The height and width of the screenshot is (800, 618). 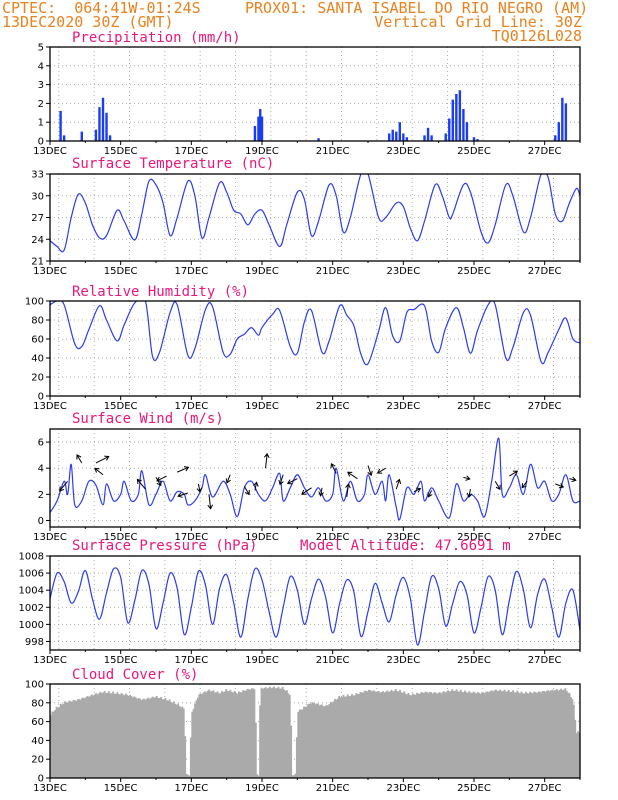 What do you see at coordinates (333, 660) in the screenshot?
I see `x-tick-label: 21DEC` at bounding box center [333, 660].